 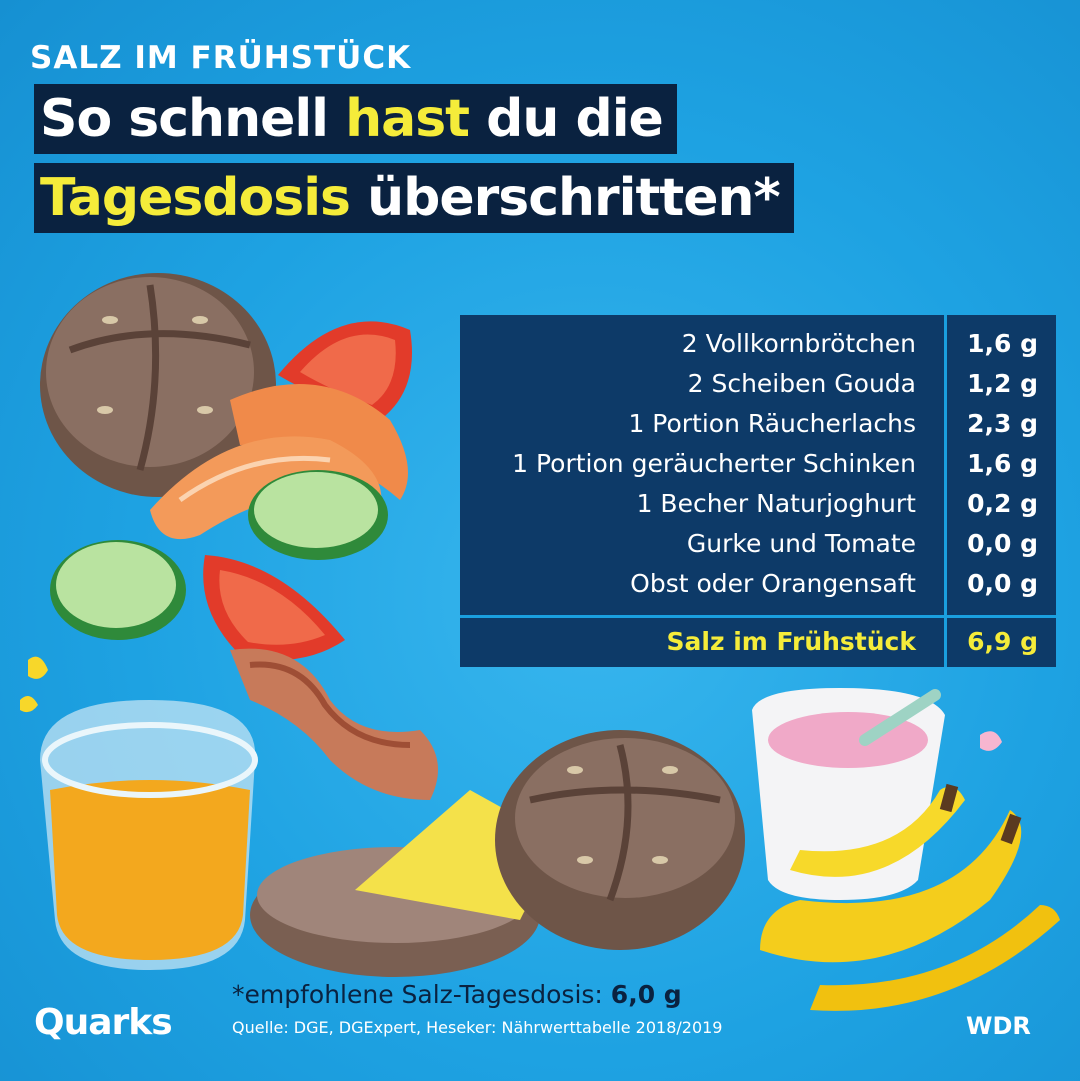 I want to click on row-value: 2,3 g, so click(x=1002, y=423).